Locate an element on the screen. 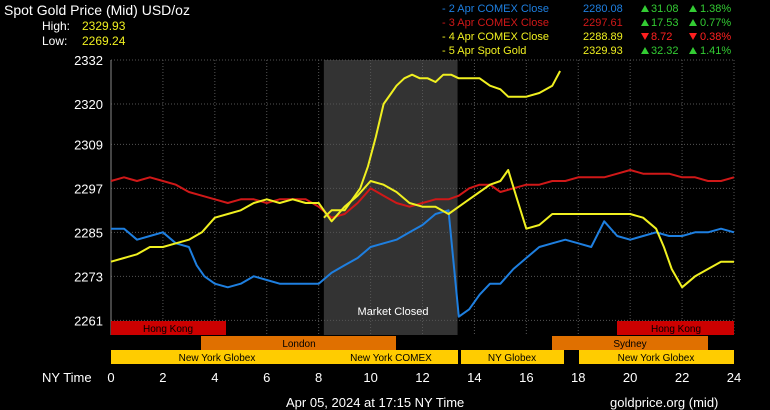 The height and width of the screenshot is (410, 770). london-session-label: London is located at coordinates (298, 344).